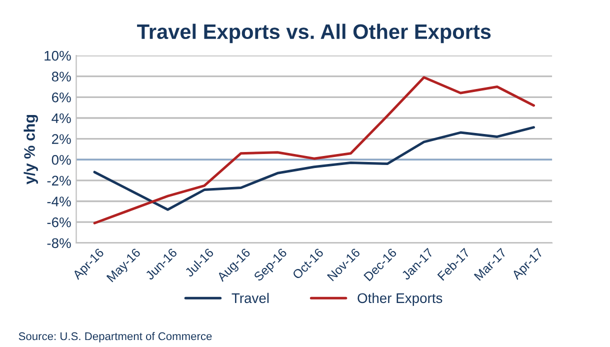 This screenshot has height=347, width=610. Describe the element at coordinates (115, 337) in the screenshot. I see `source-note: Source: U.S. Department of Commerce` at that location.